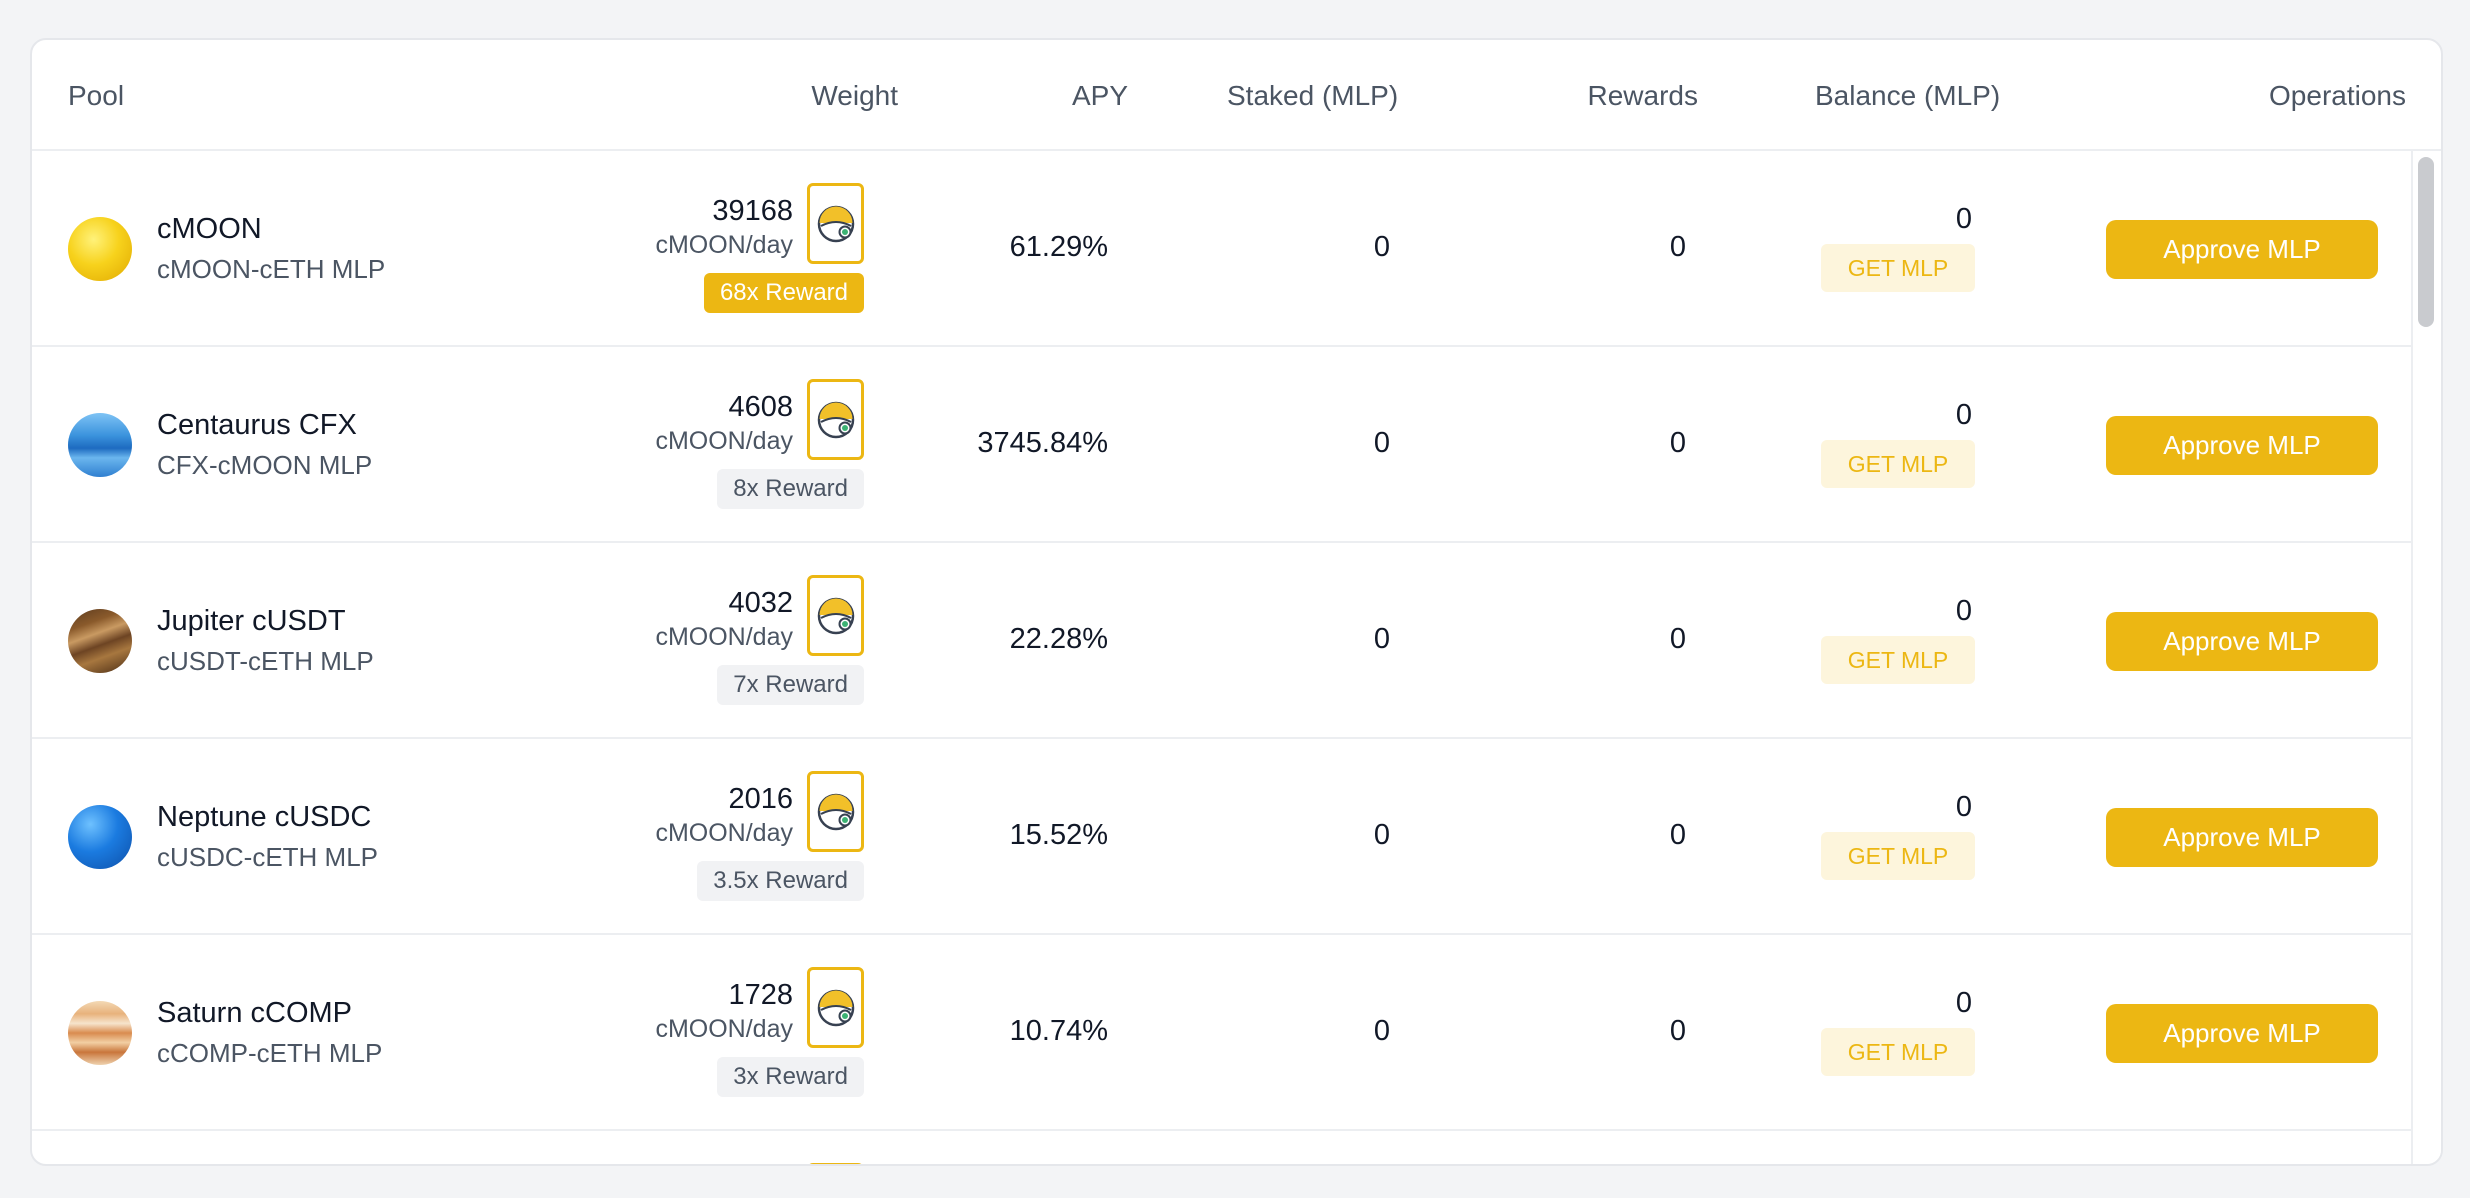  Describe the element at coordinates (100, 1033) in the screenshot. I see `saturn-icon` at that location.